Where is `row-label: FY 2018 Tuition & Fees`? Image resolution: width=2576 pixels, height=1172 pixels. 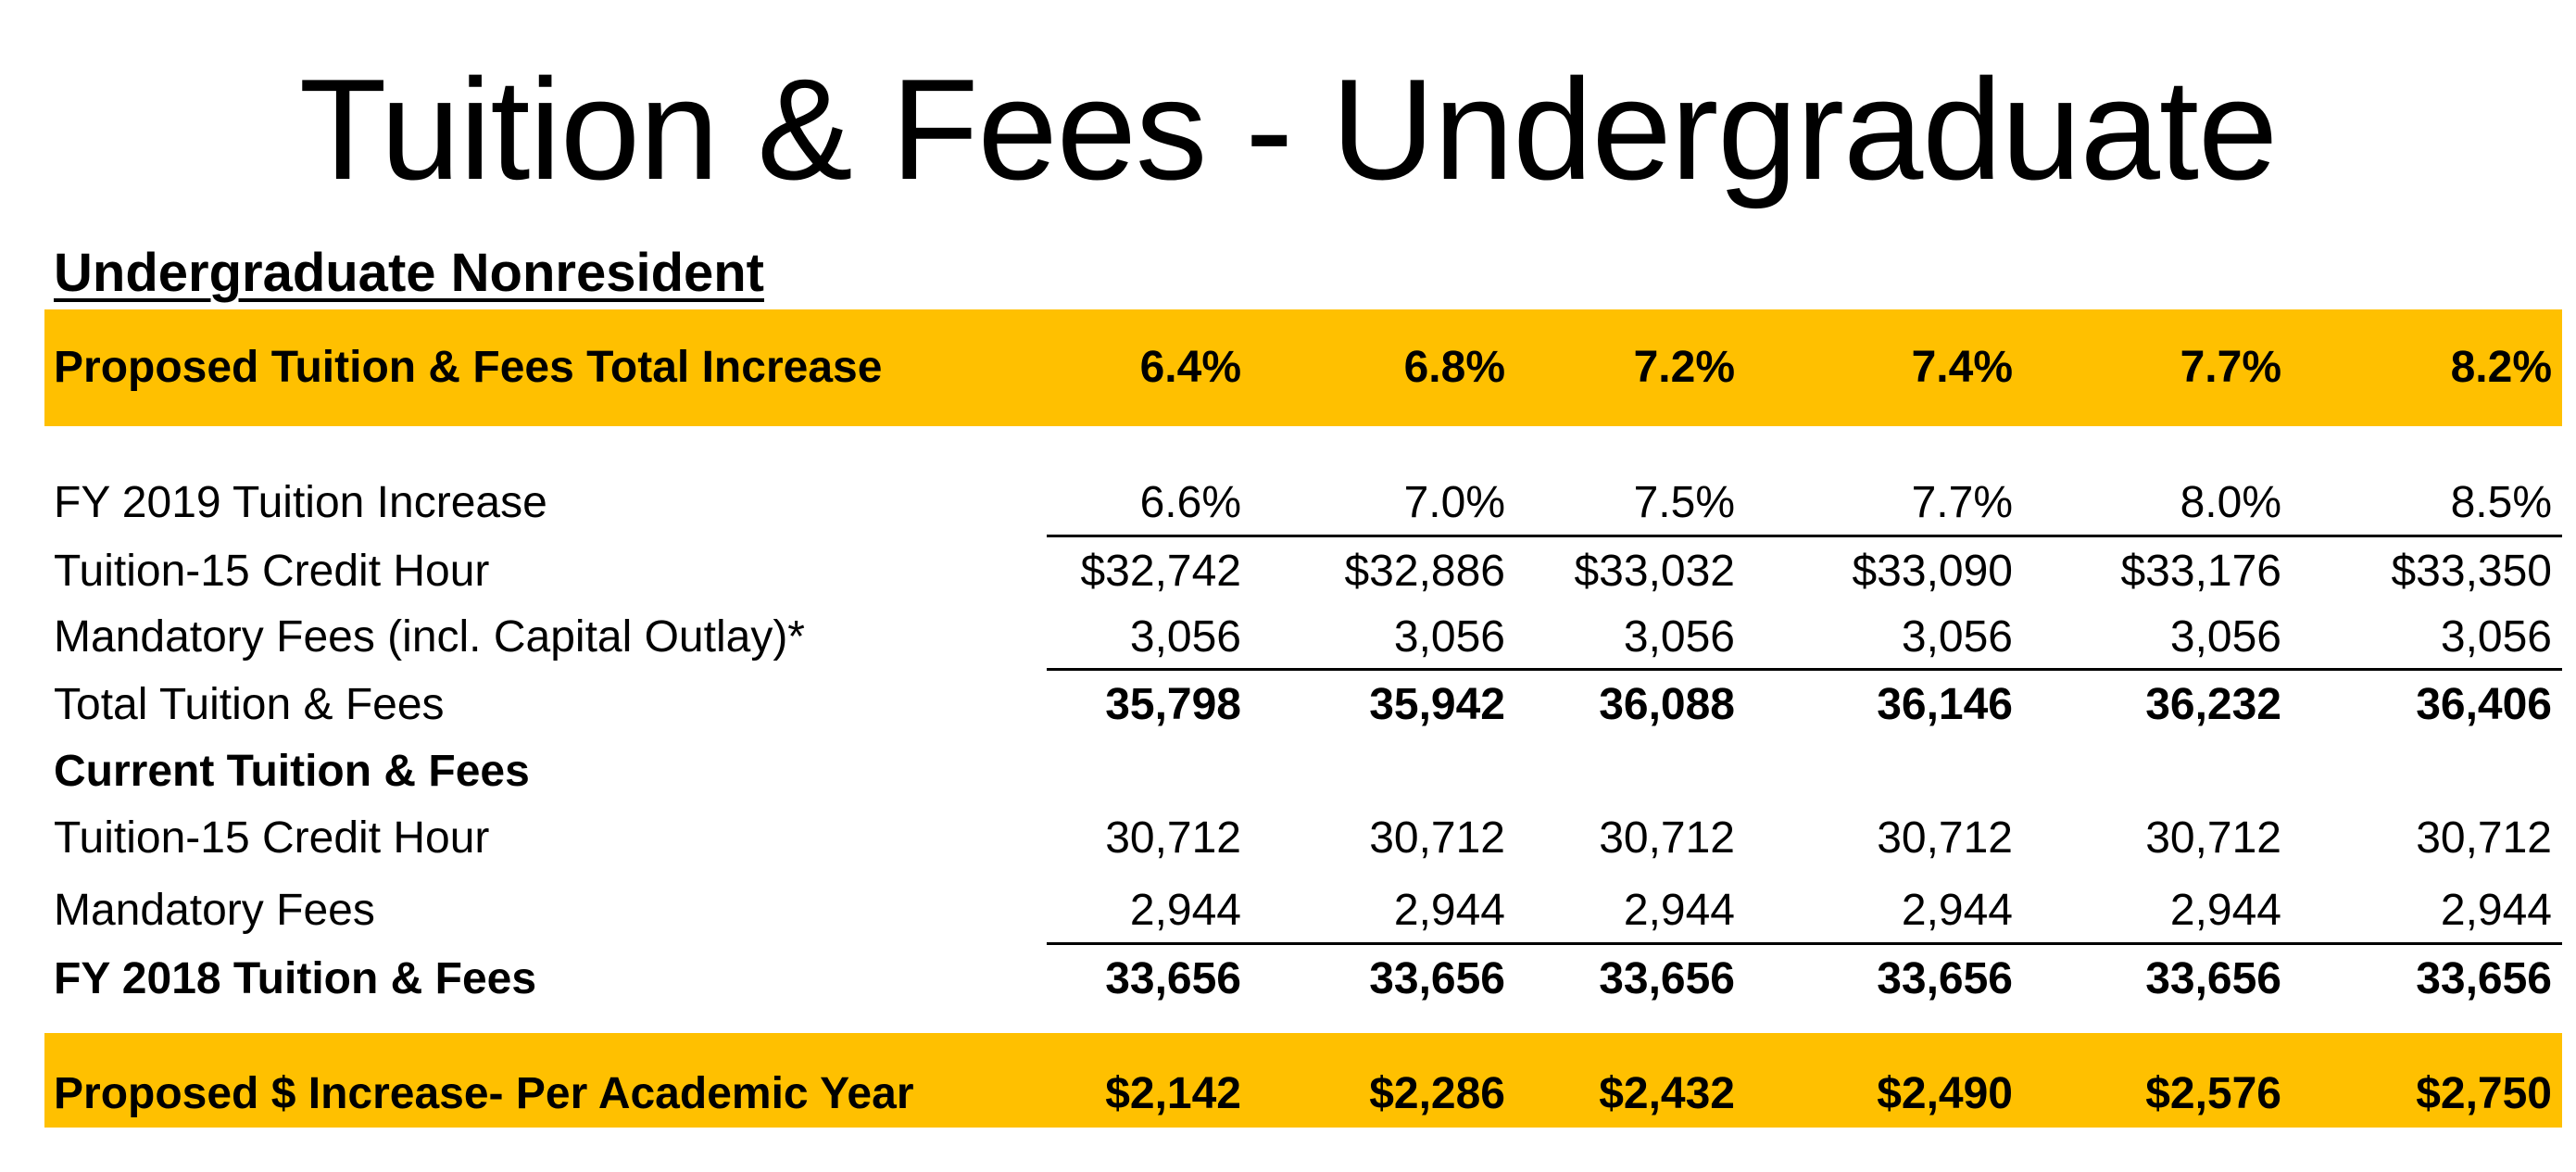 row-label: FY 2018 Tuition & Fees is located at coordinates (295, 978).